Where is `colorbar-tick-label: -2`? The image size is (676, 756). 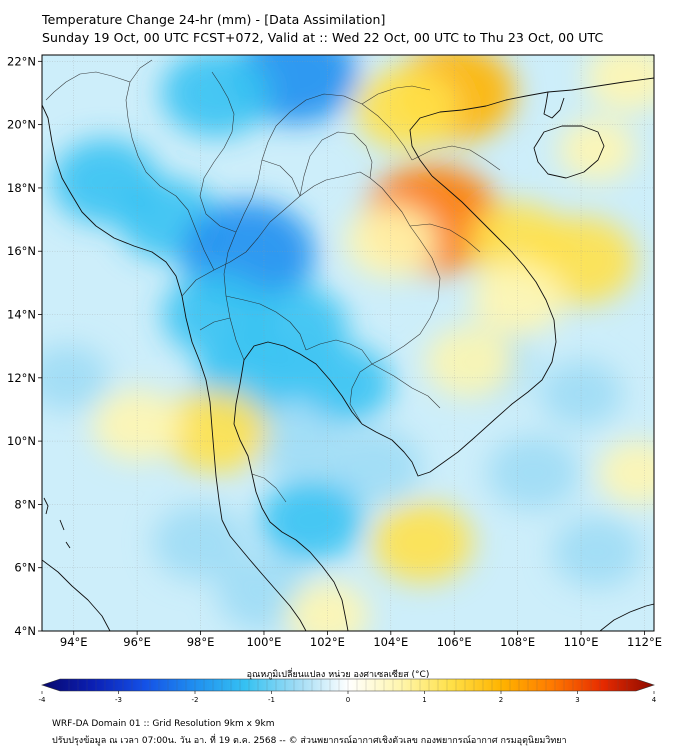
colorbar-tick-label: -2 is located at coordinates (195, 700).